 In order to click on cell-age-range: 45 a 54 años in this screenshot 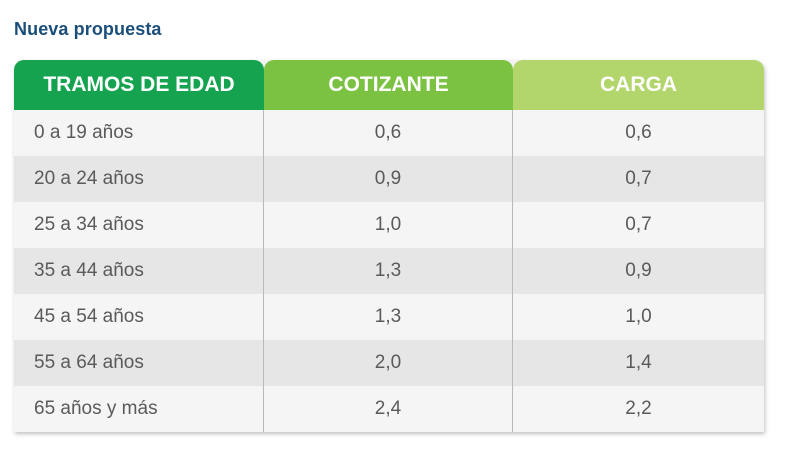, I will do `click(139, 317)`.